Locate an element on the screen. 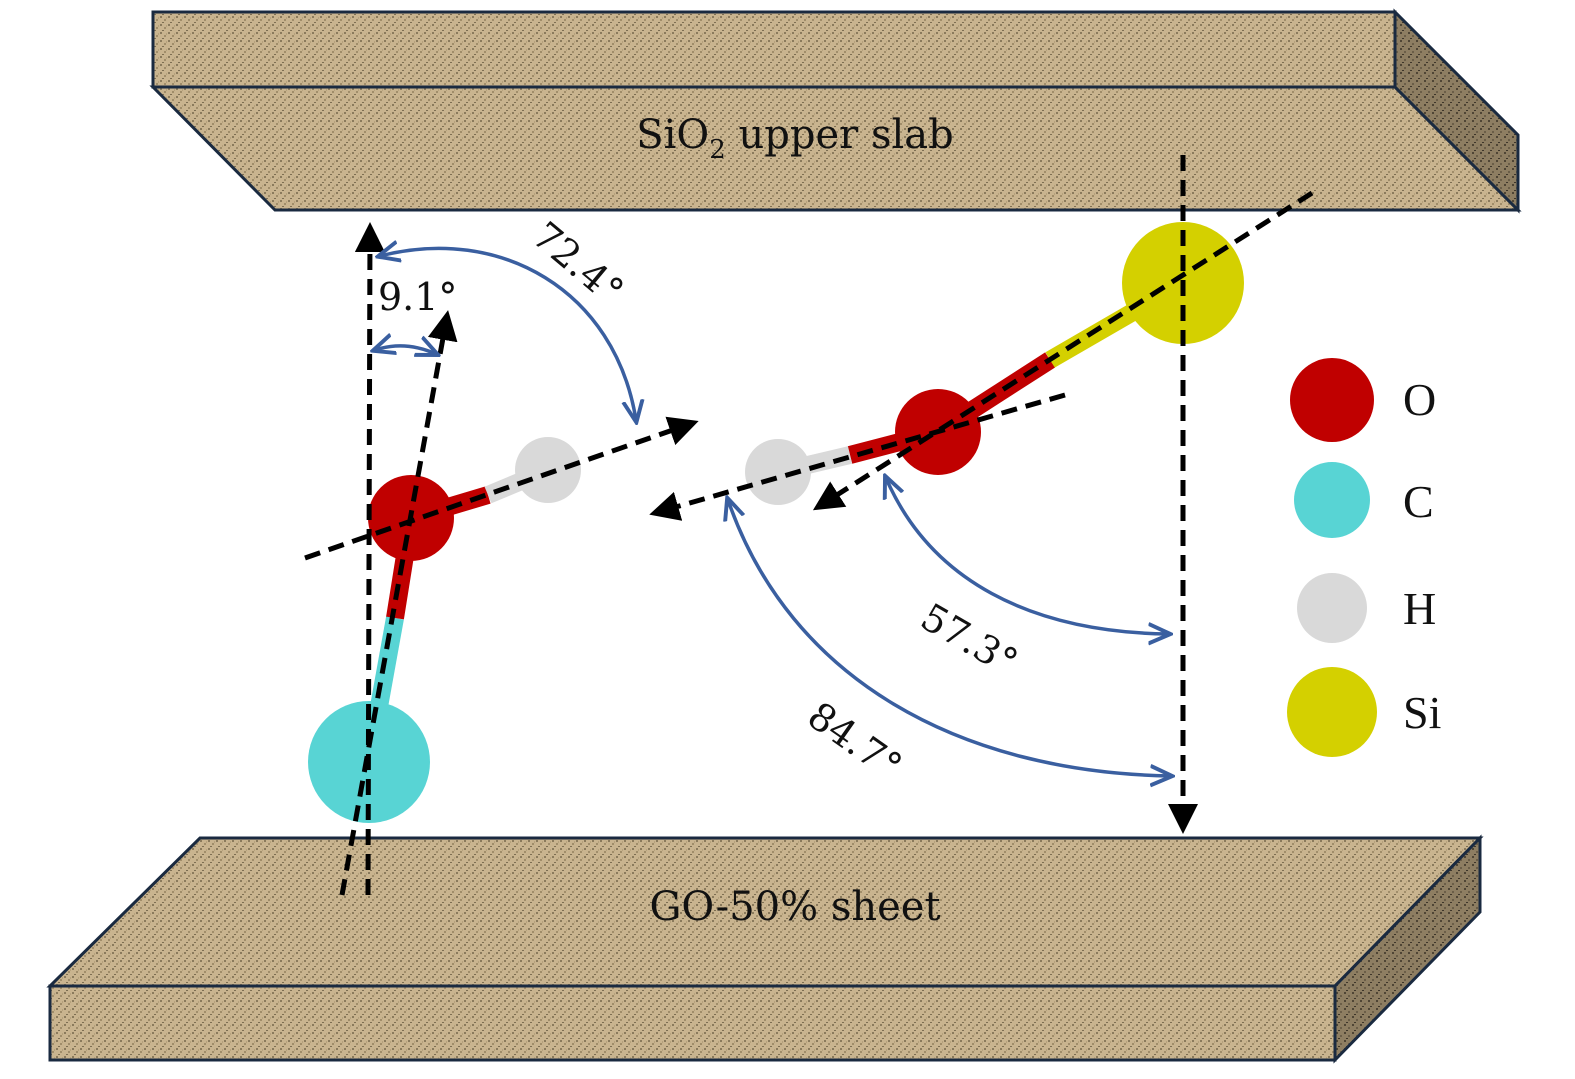 This screenshot has width=1575, height=1079. legend-oxygen-swatch is located at coordinates (1332, 400).